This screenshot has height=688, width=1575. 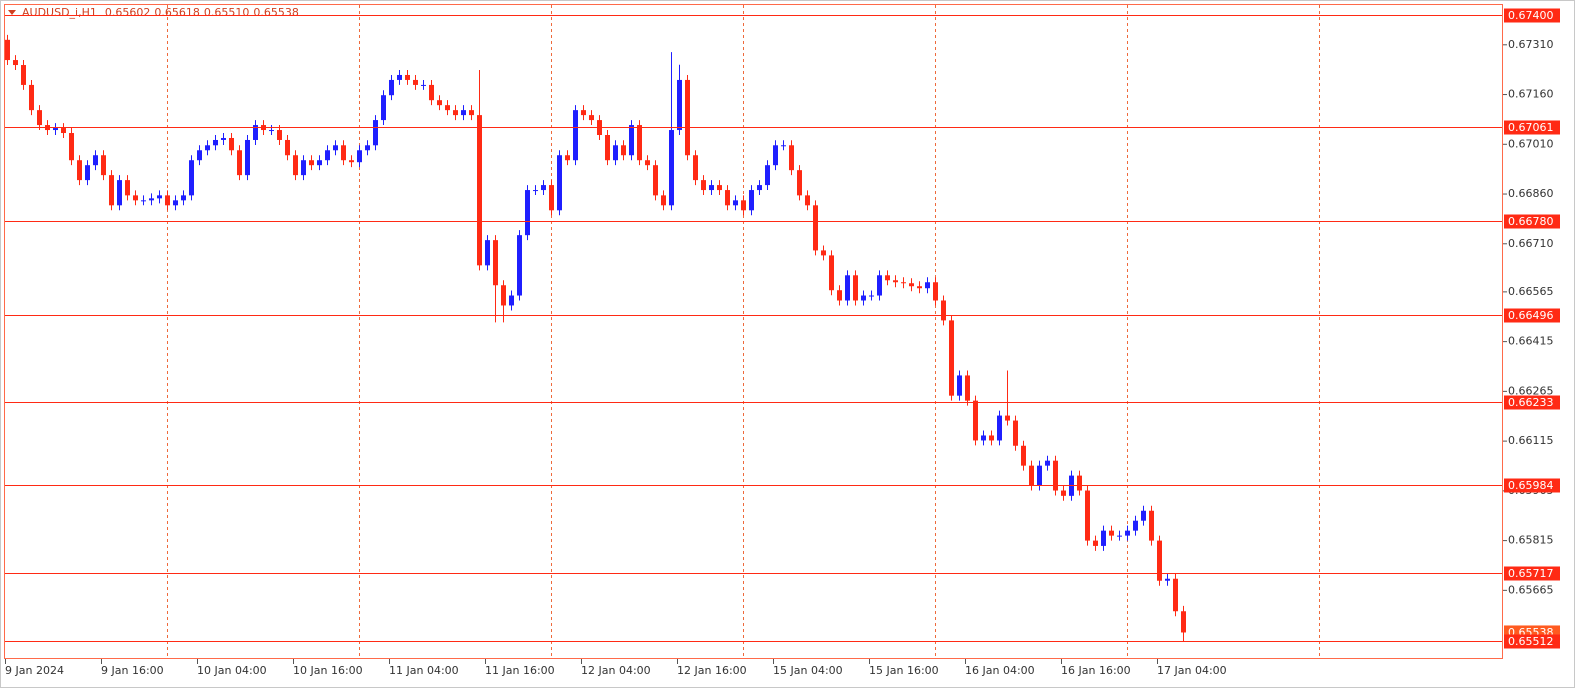 I want to click on x-tick-label: 9 Jan 16:00, so click(x=132, y=670).